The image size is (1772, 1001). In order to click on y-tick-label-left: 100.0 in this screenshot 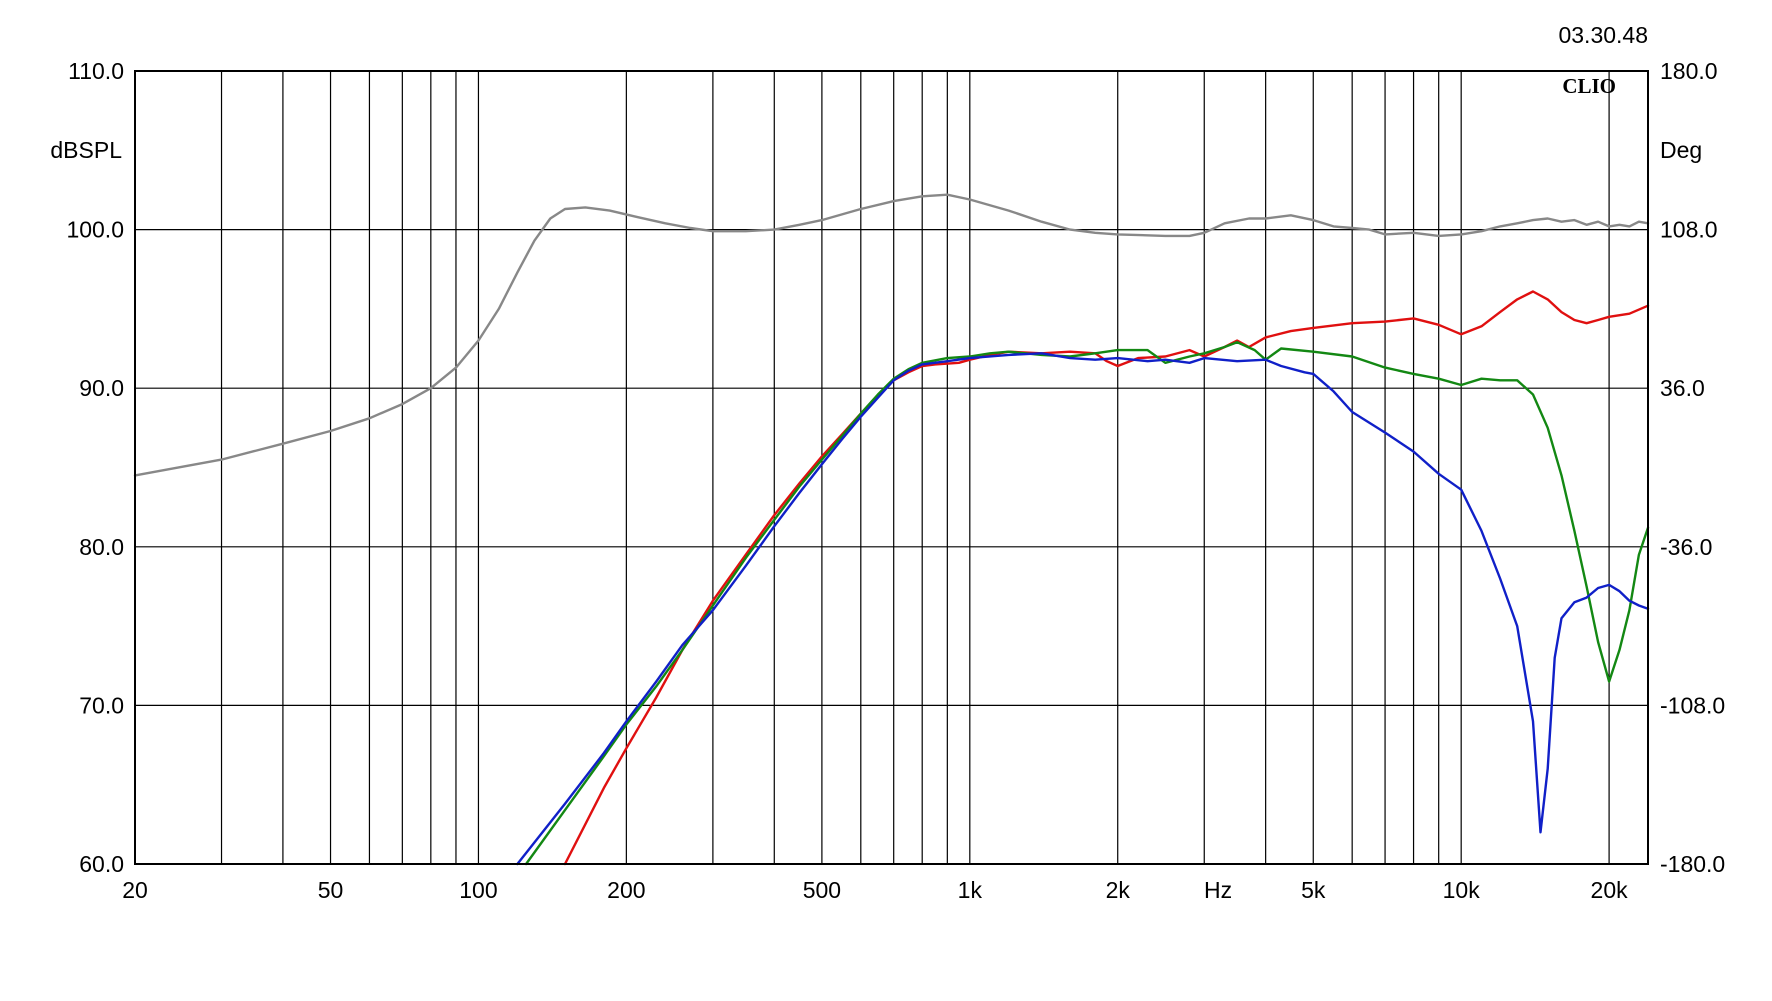, I will do `click(95, 230)`.